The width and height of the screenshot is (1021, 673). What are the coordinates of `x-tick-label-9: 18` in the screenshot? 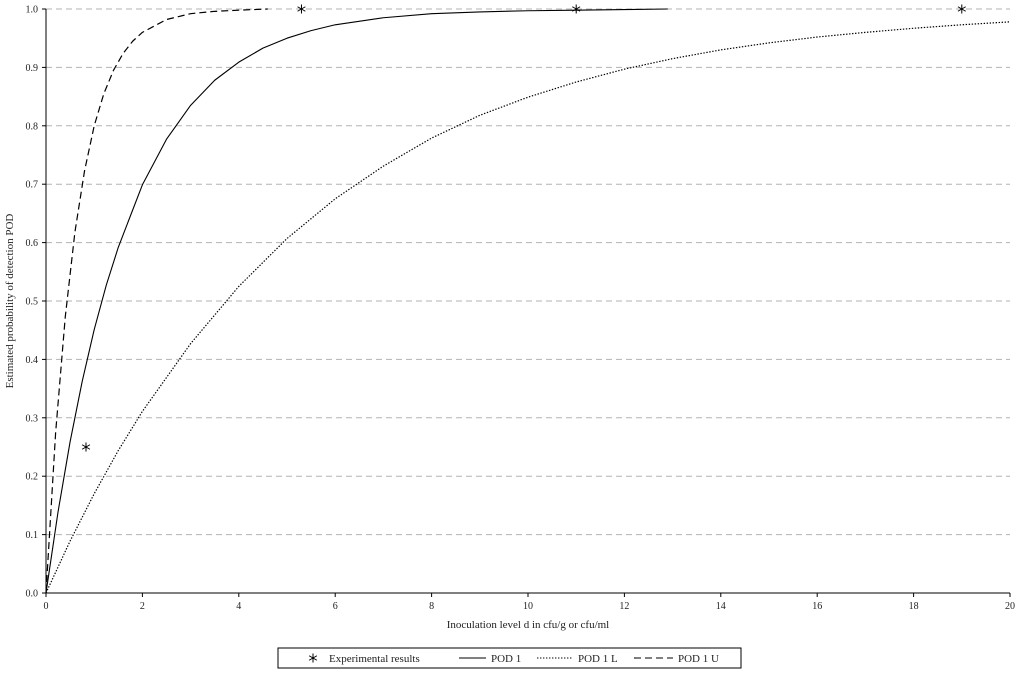 It's located at (914, 606).